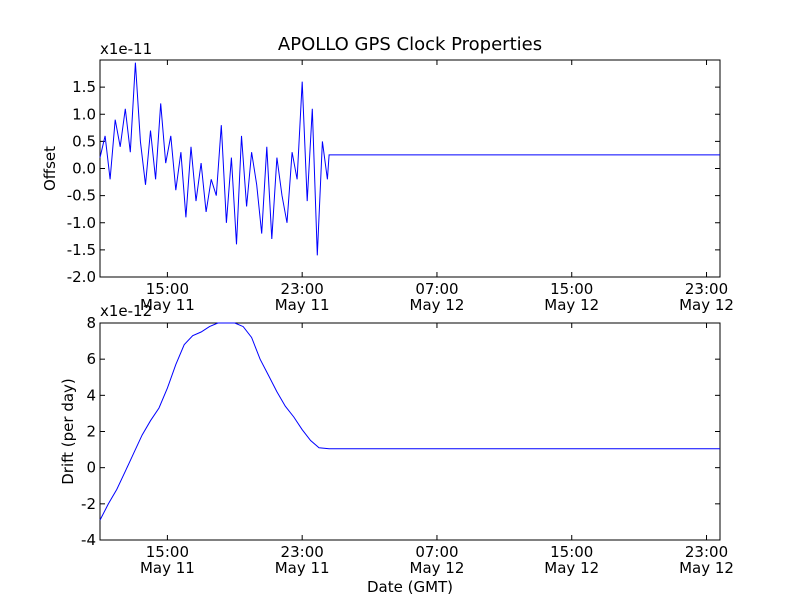  What do you see at coordinates (88, 504) in the screenshot?
I see `drift-ytick-label: -2` at bounding box center [88, 504].